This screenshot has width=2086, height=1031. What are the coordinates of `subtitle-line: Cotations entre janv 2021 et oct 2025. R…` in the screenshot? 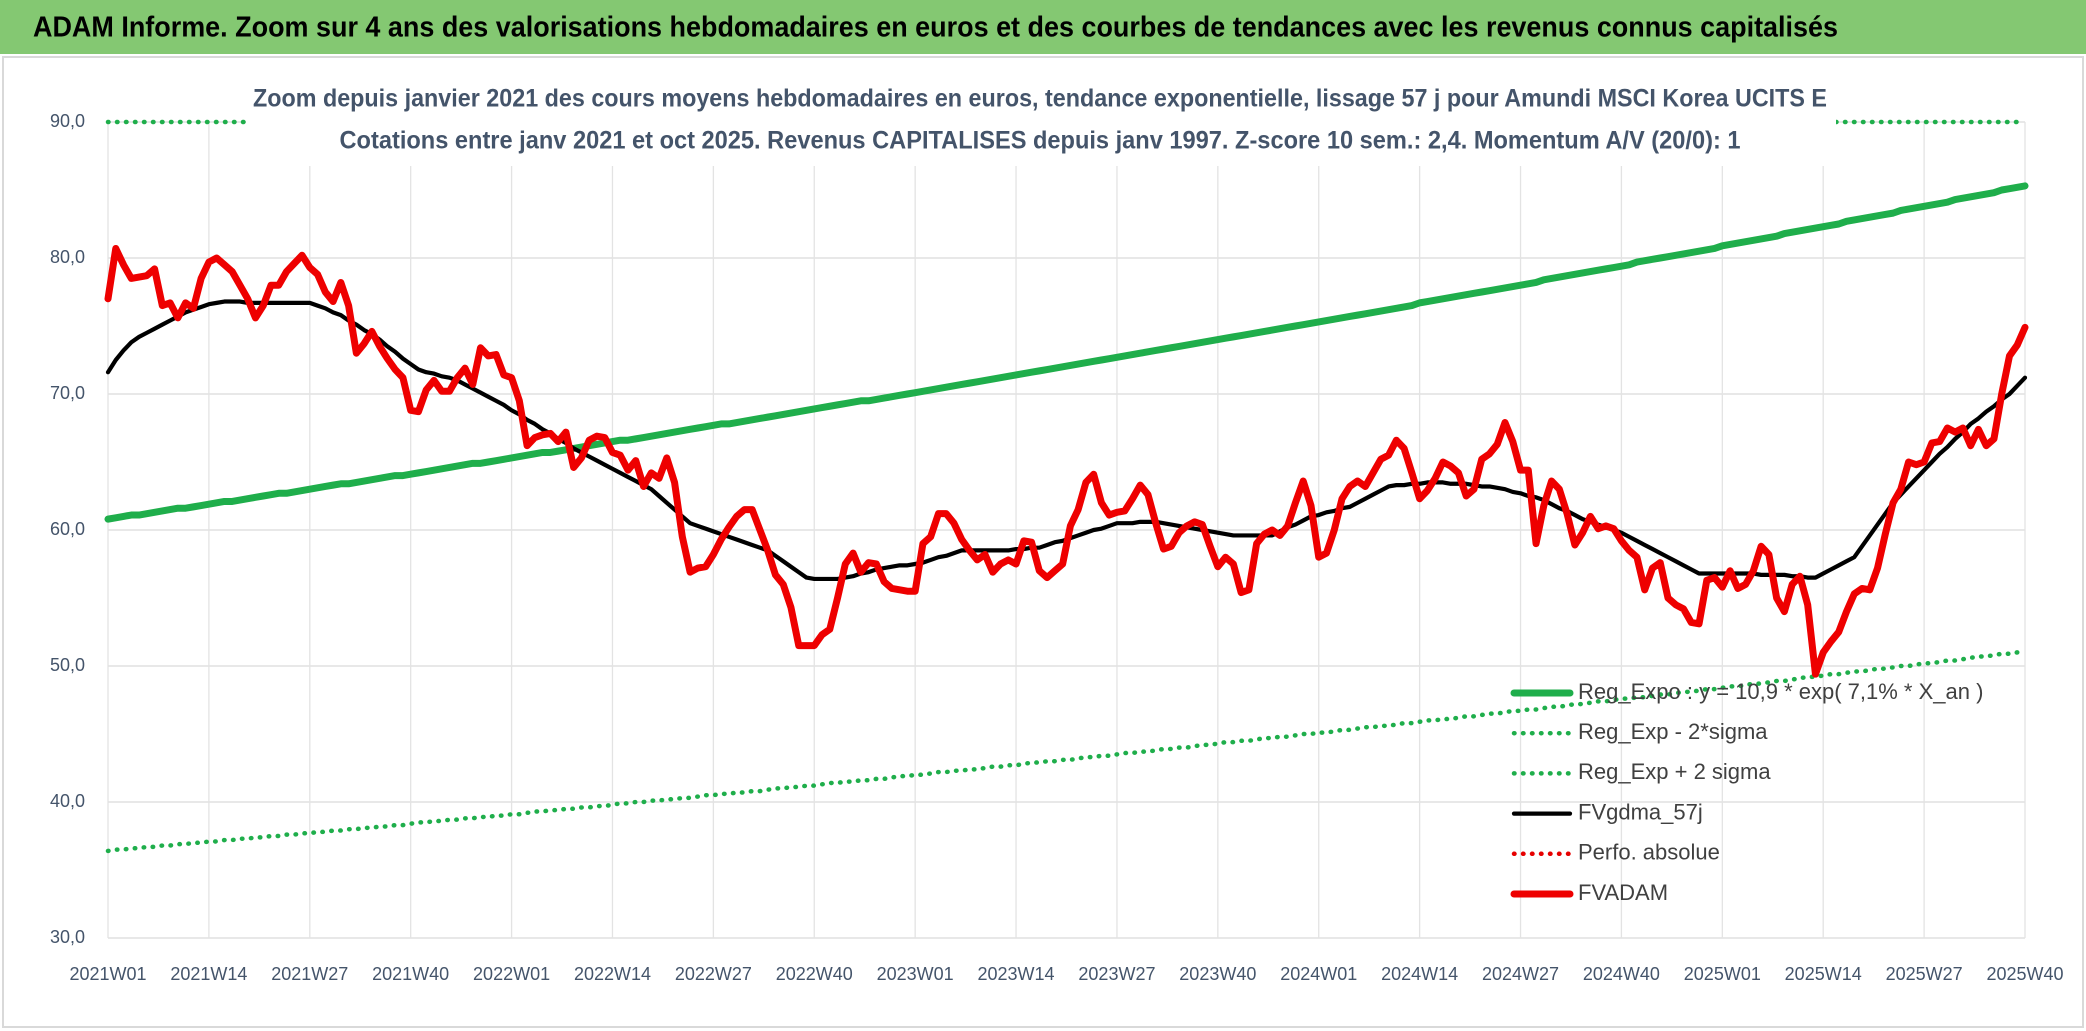 It's located at (1040, 141).